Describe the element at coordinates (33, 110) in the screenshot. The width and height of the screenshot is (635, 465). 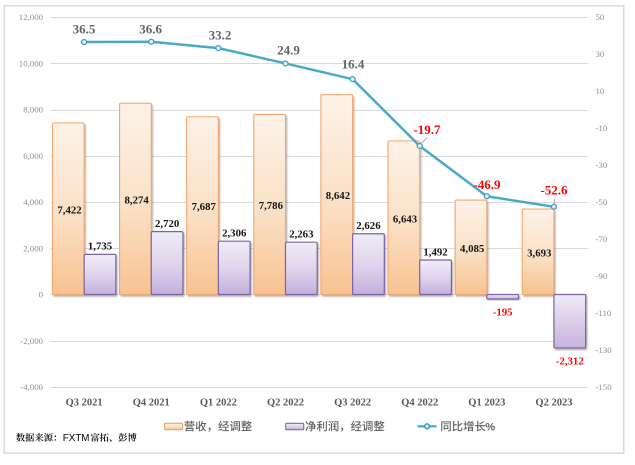
I see `svg-text: 8,000` at that location.